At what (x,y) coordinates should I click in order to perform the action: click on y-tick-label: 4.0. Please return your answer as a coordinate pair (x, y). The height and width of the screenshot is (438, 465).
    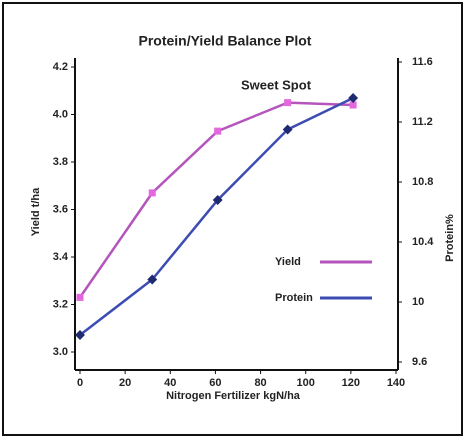
    Looking at the image, I should click on (60, 114).